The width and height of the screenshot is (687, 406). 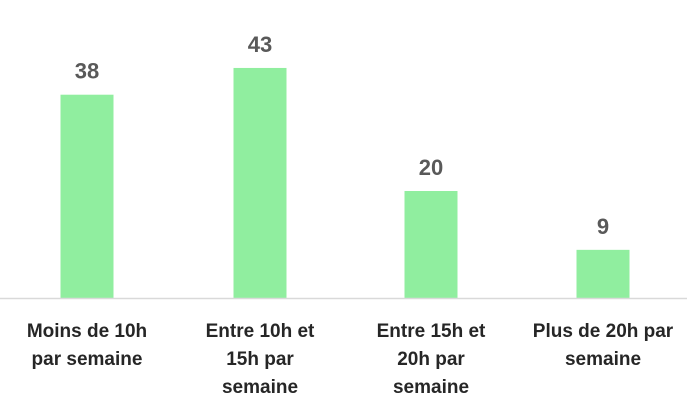 What do you see at coordinates (603, 331) in the screenshot?
I see `category-label-line: Plus de 20h par` at bounding box center [603, 331].